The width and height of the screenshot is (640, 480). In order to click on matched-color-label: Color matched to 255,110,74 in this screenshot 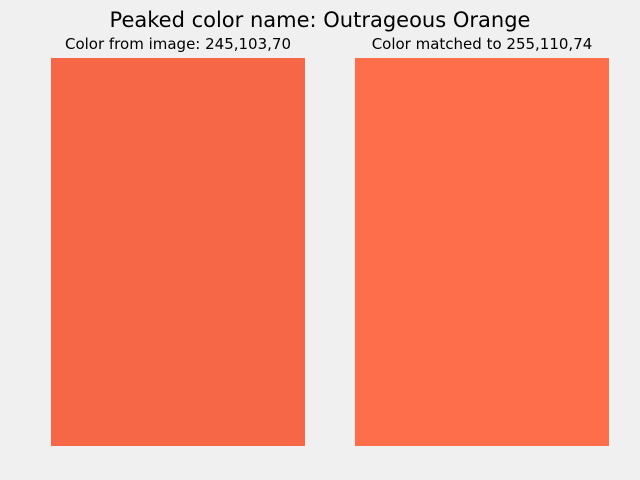, I will do `click(482, 44)`.